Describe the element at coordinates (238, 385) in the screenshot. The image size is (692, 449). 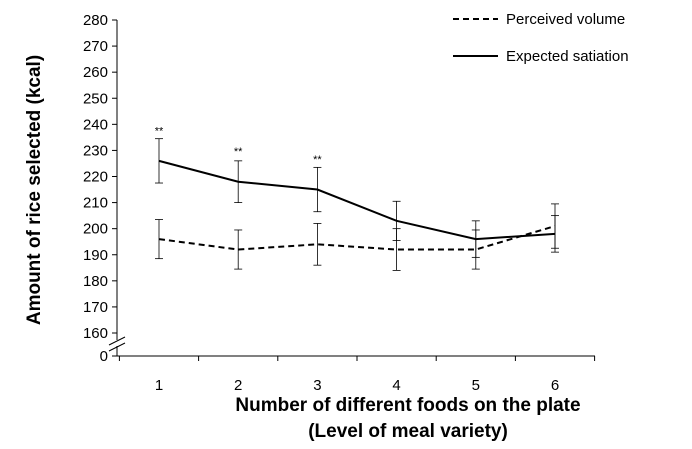
I see `x-tick-label: 2` at that location.